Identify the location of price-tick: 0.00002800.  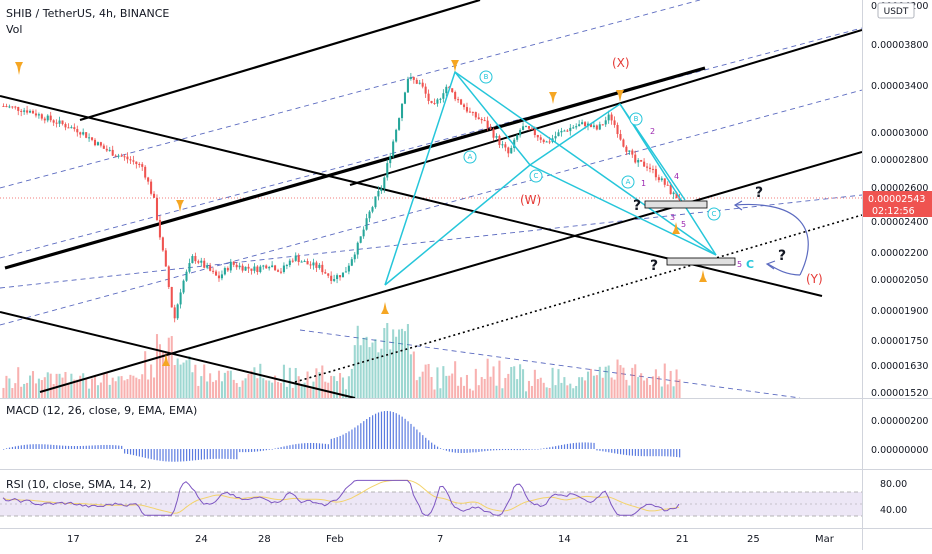
(899, 160).